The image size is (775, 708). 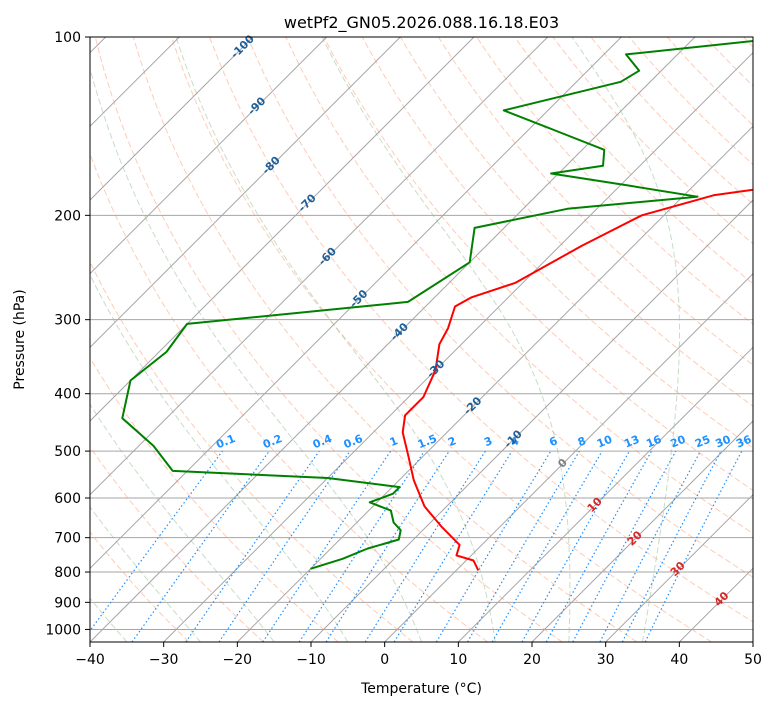 I want to click on mixing-ratio-label: 2, so click(x=452, y=441).